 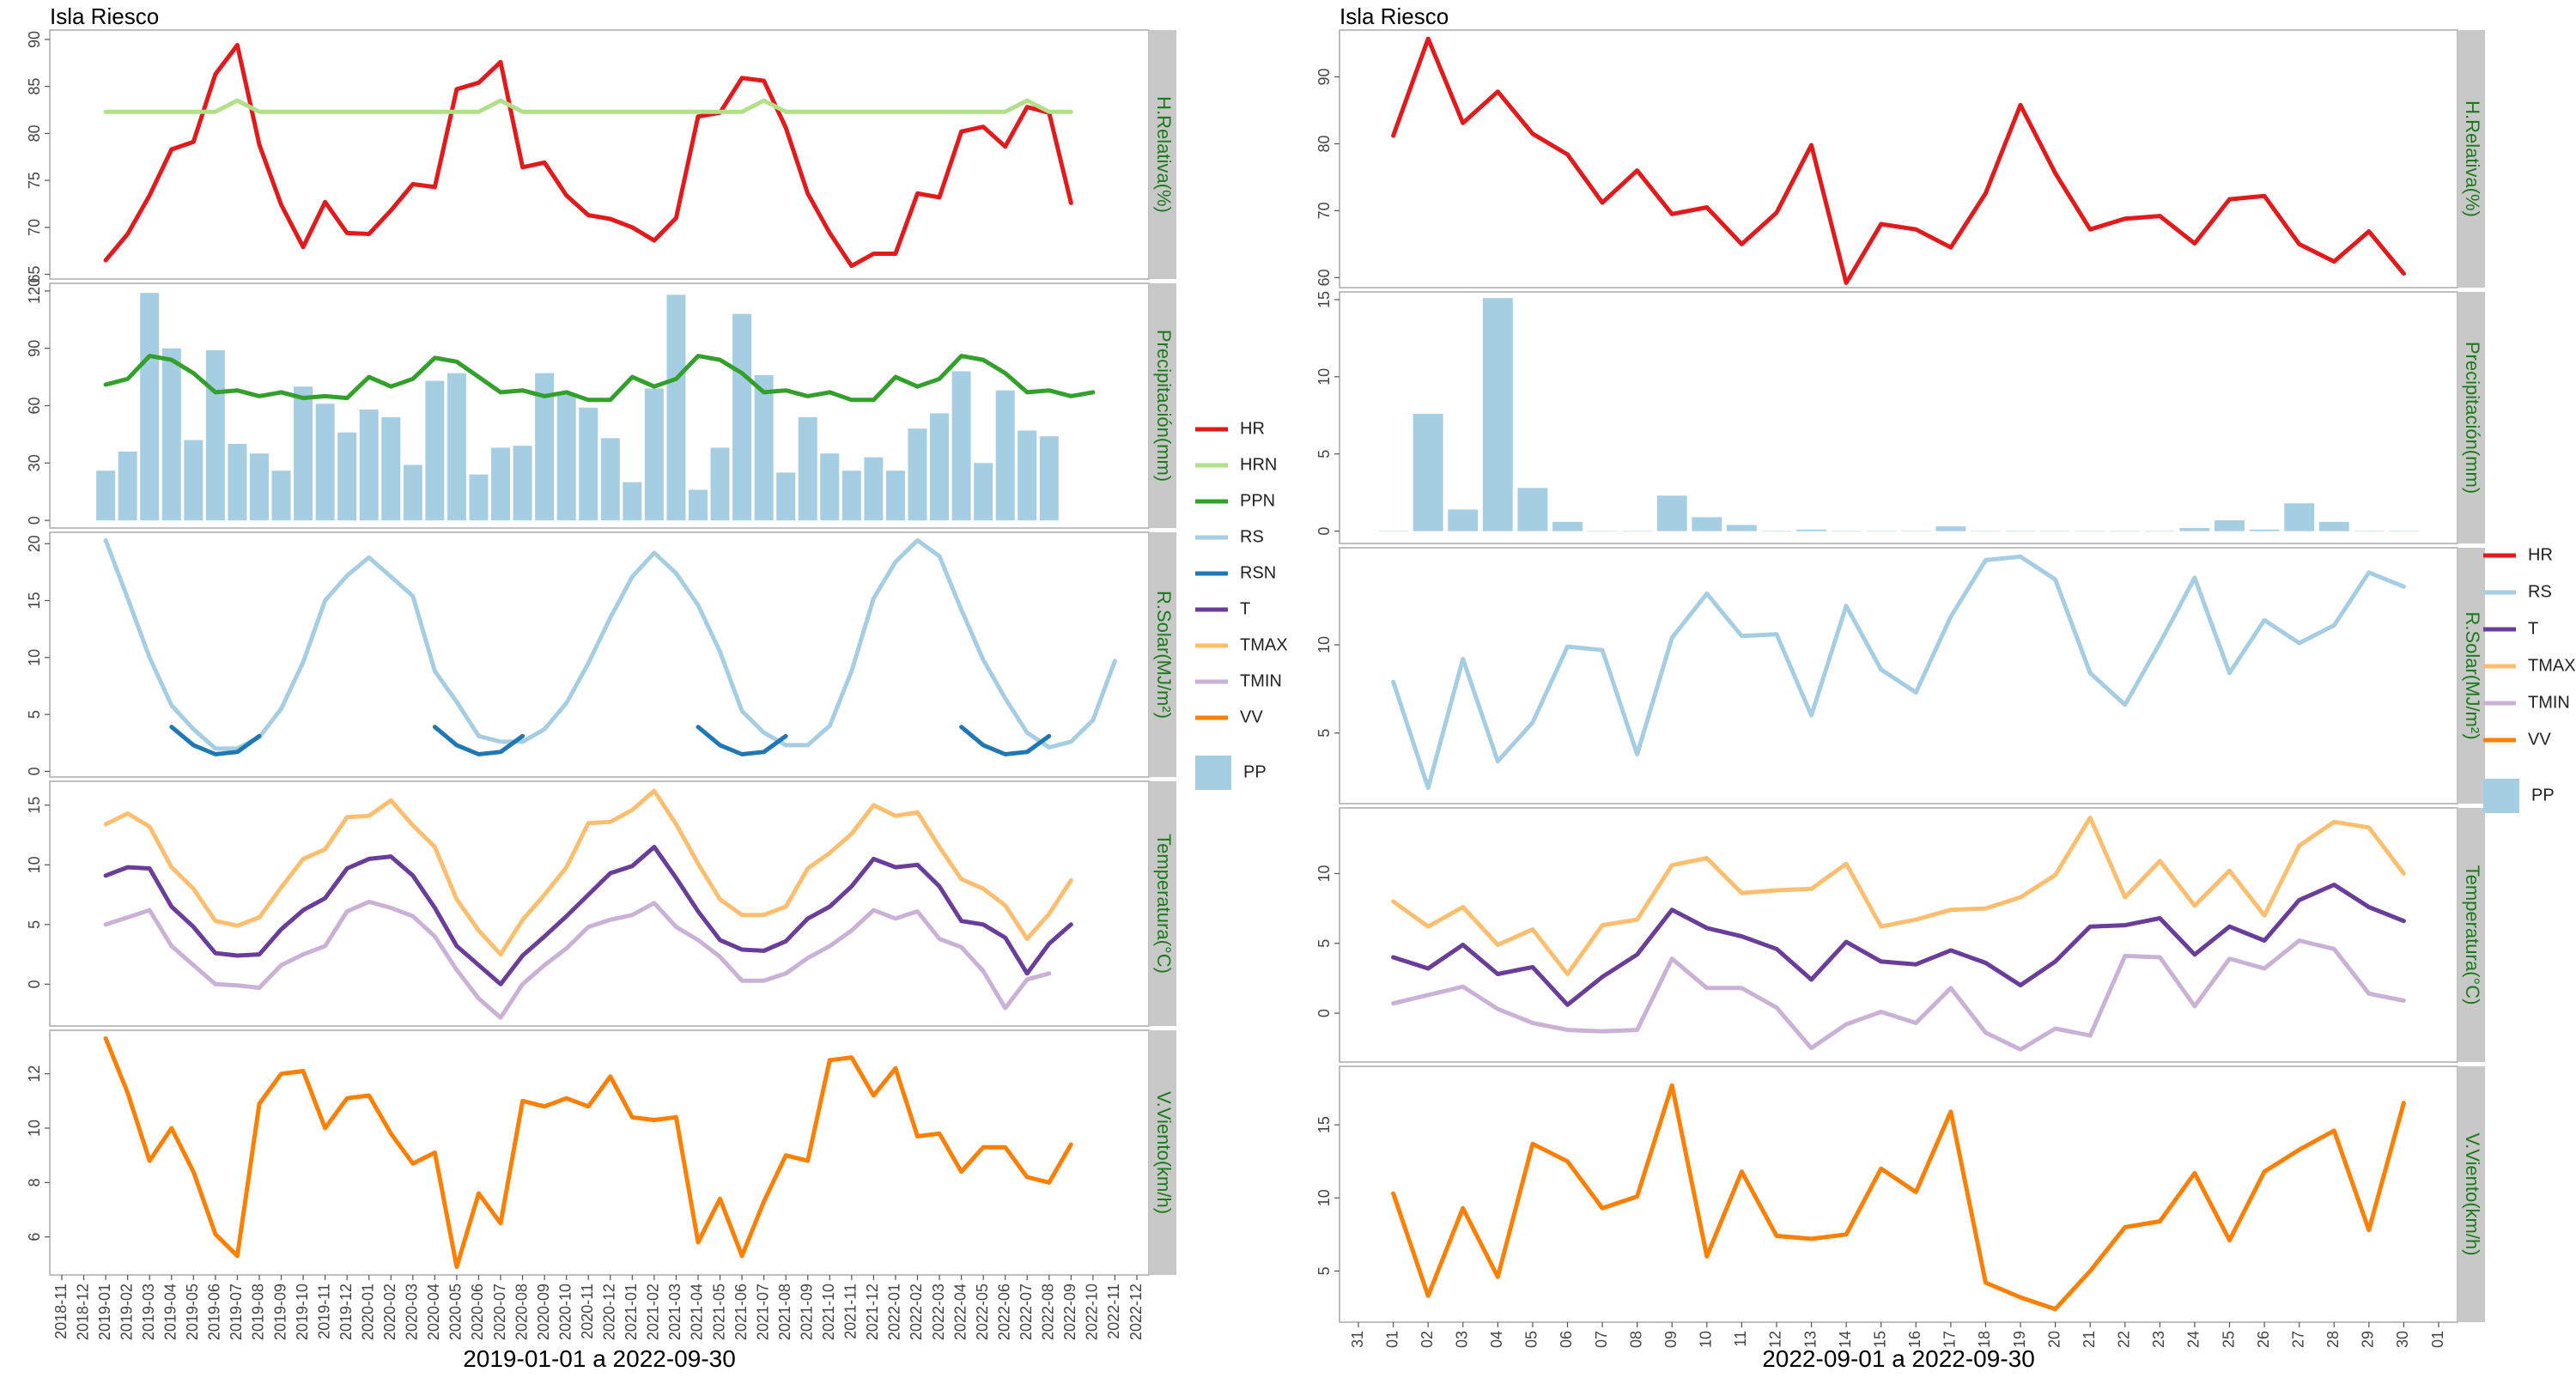 I want to click on left-panel-2: Precipitación(mm) 0 30 60 90 120, so click(x=601, y=403).